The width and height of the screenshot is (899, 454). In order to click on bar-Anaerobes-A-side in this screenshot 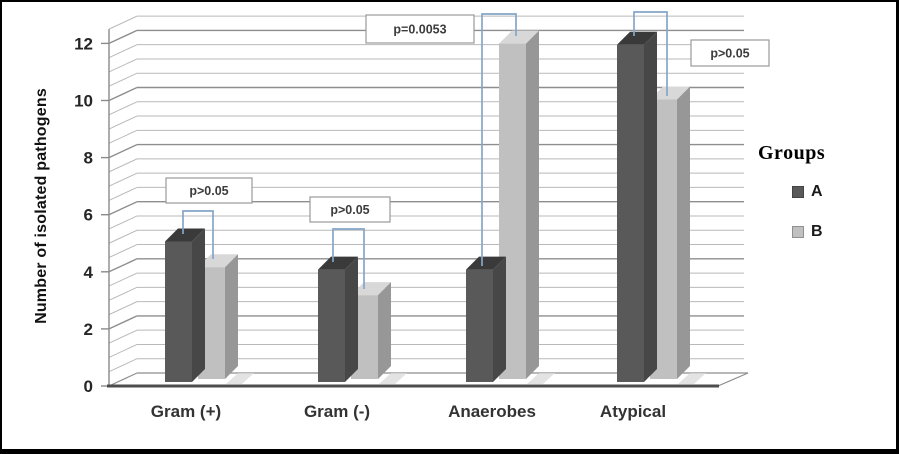, I will do `click(499, 319)`.